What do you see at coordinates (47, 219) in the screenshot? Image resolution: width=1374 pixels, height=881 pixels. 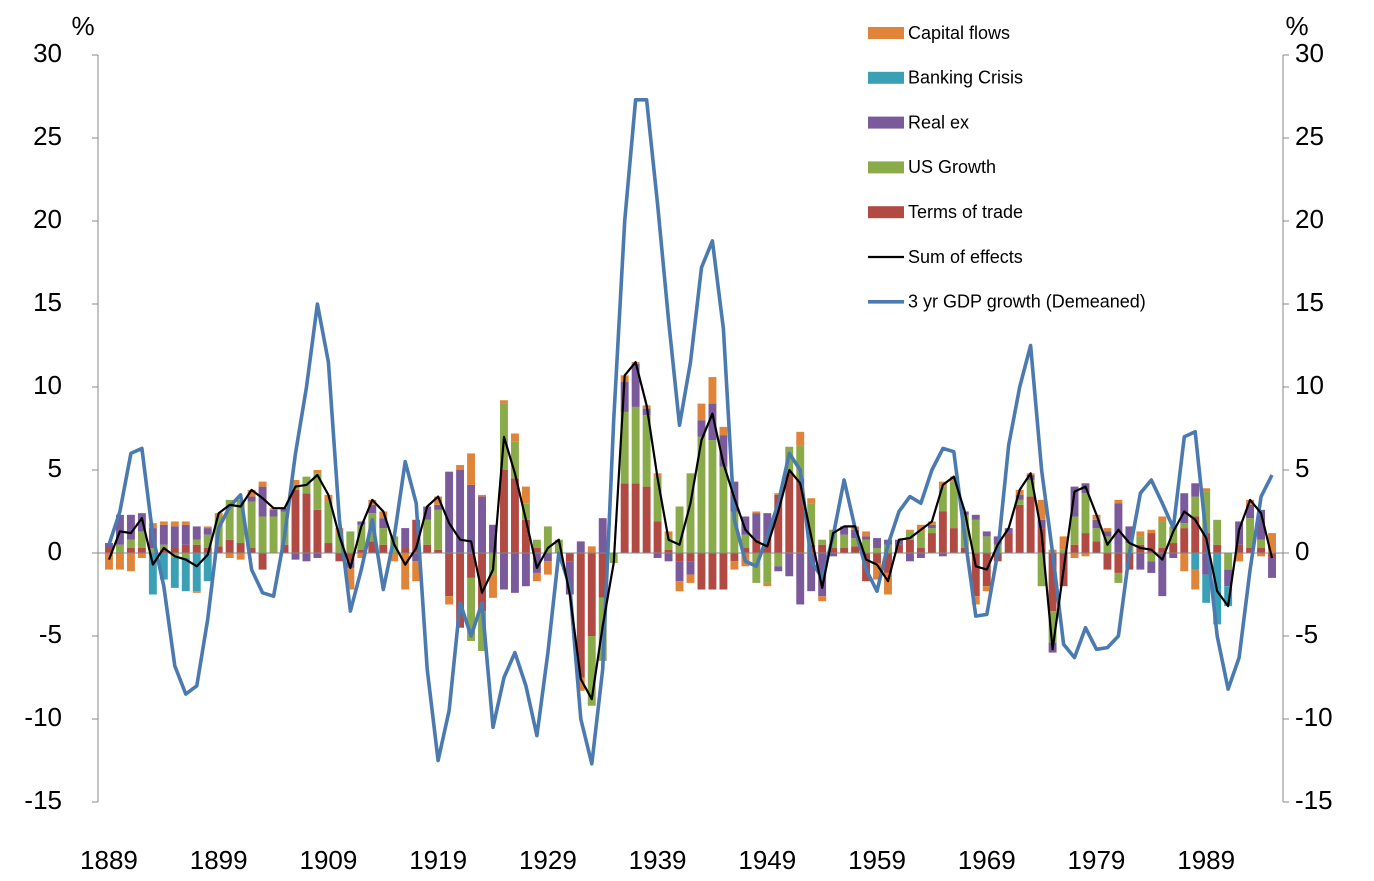 I see `y-tick-label: 20` at bounding box center [47, 219].